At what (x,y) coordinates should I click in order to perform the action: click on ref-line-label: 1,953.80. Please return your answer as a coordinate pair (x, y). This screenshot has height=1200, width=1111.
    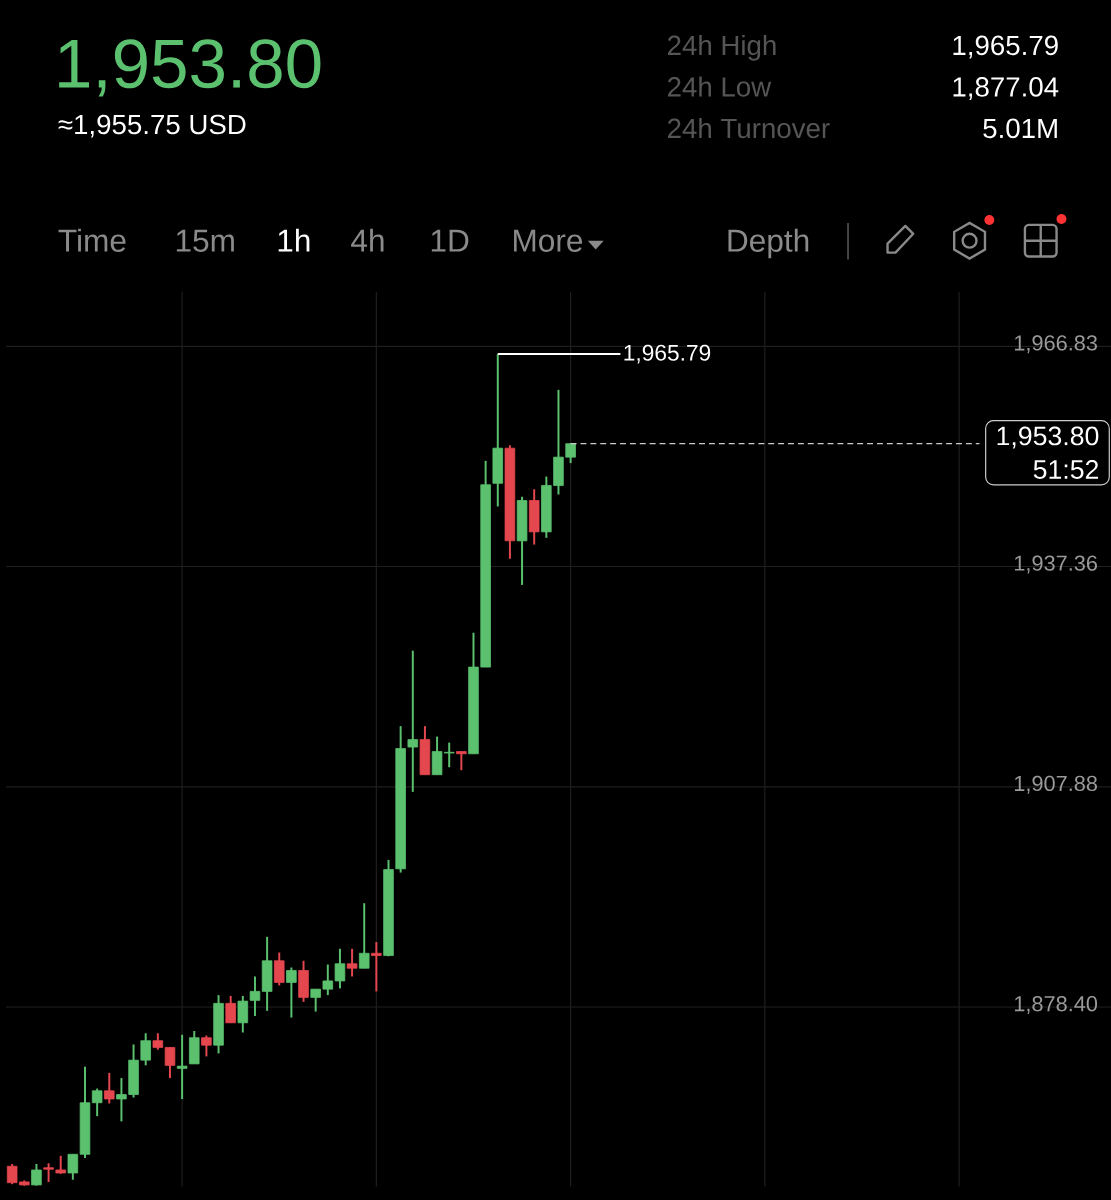
    Looking at the image, I should click on (1048, 437).